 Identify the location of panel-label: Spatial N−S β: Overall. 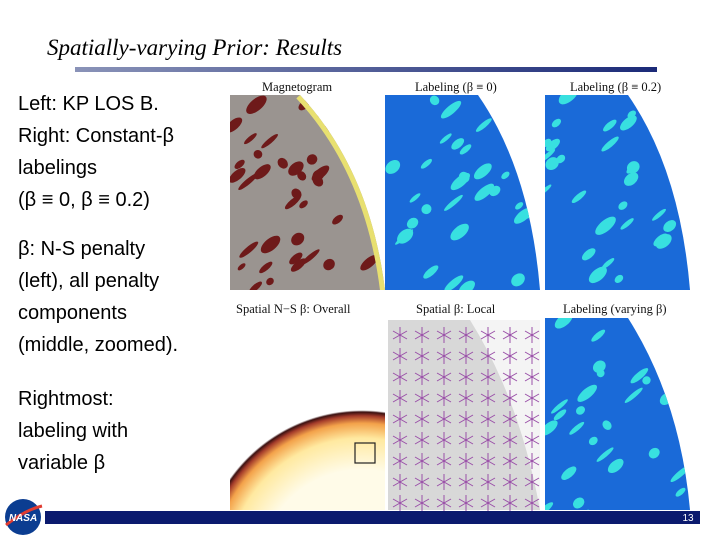
(293, 309).